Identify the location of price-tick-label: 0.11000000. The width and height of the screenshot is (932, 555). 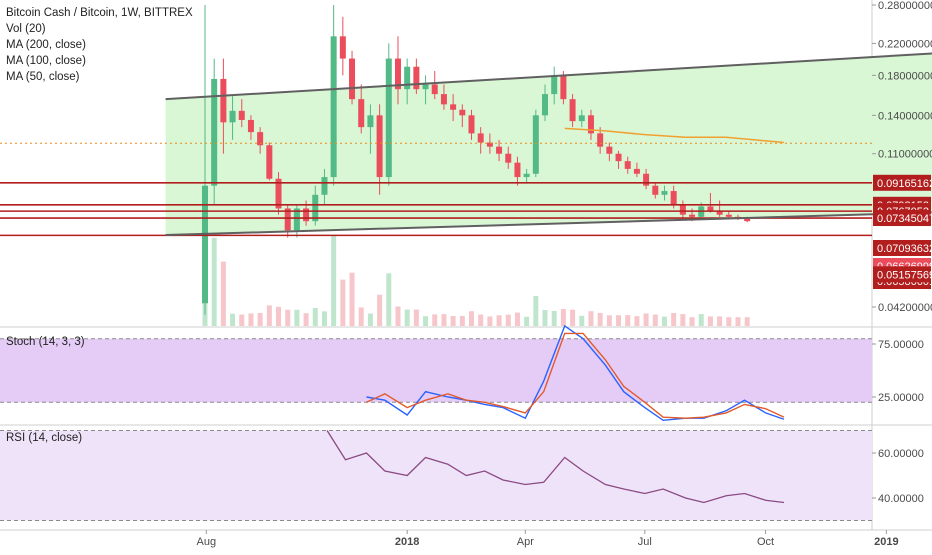
(905, 155).